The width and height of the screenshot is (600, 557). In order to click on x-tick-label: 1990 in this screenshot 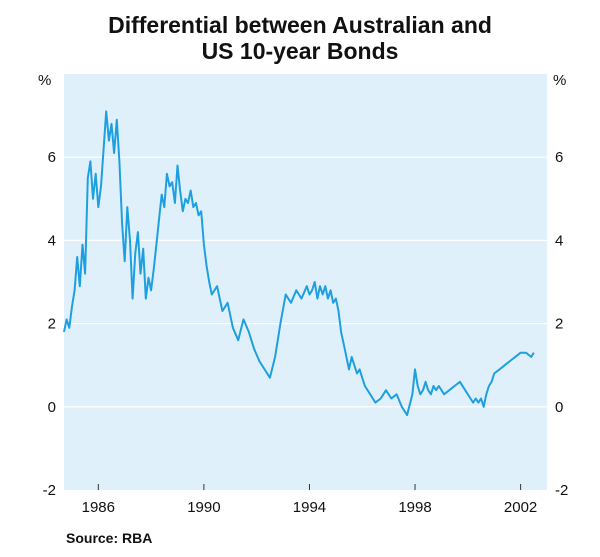, I will do `click(203, 507)`.